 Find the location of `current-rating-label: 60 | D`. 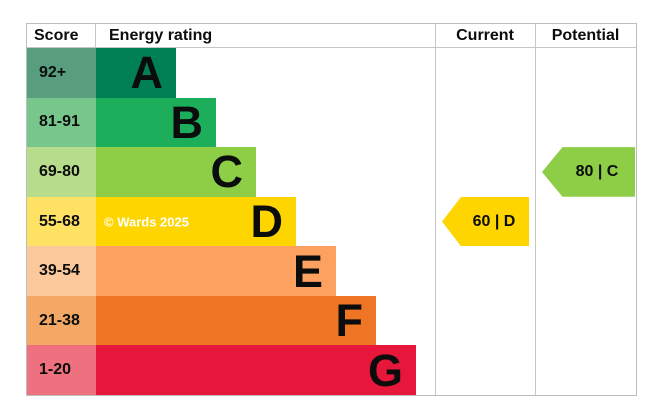

current-rating-label: 60 | D is located at coordinates (494, 221).